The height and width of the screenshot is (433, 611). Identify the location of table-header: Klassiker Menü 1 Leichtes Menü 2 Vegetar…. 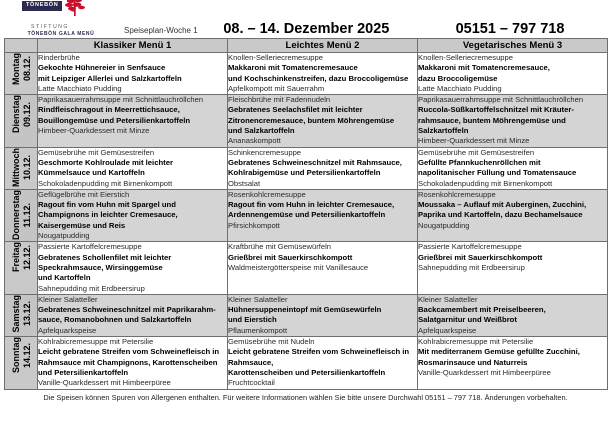
(306, 45).